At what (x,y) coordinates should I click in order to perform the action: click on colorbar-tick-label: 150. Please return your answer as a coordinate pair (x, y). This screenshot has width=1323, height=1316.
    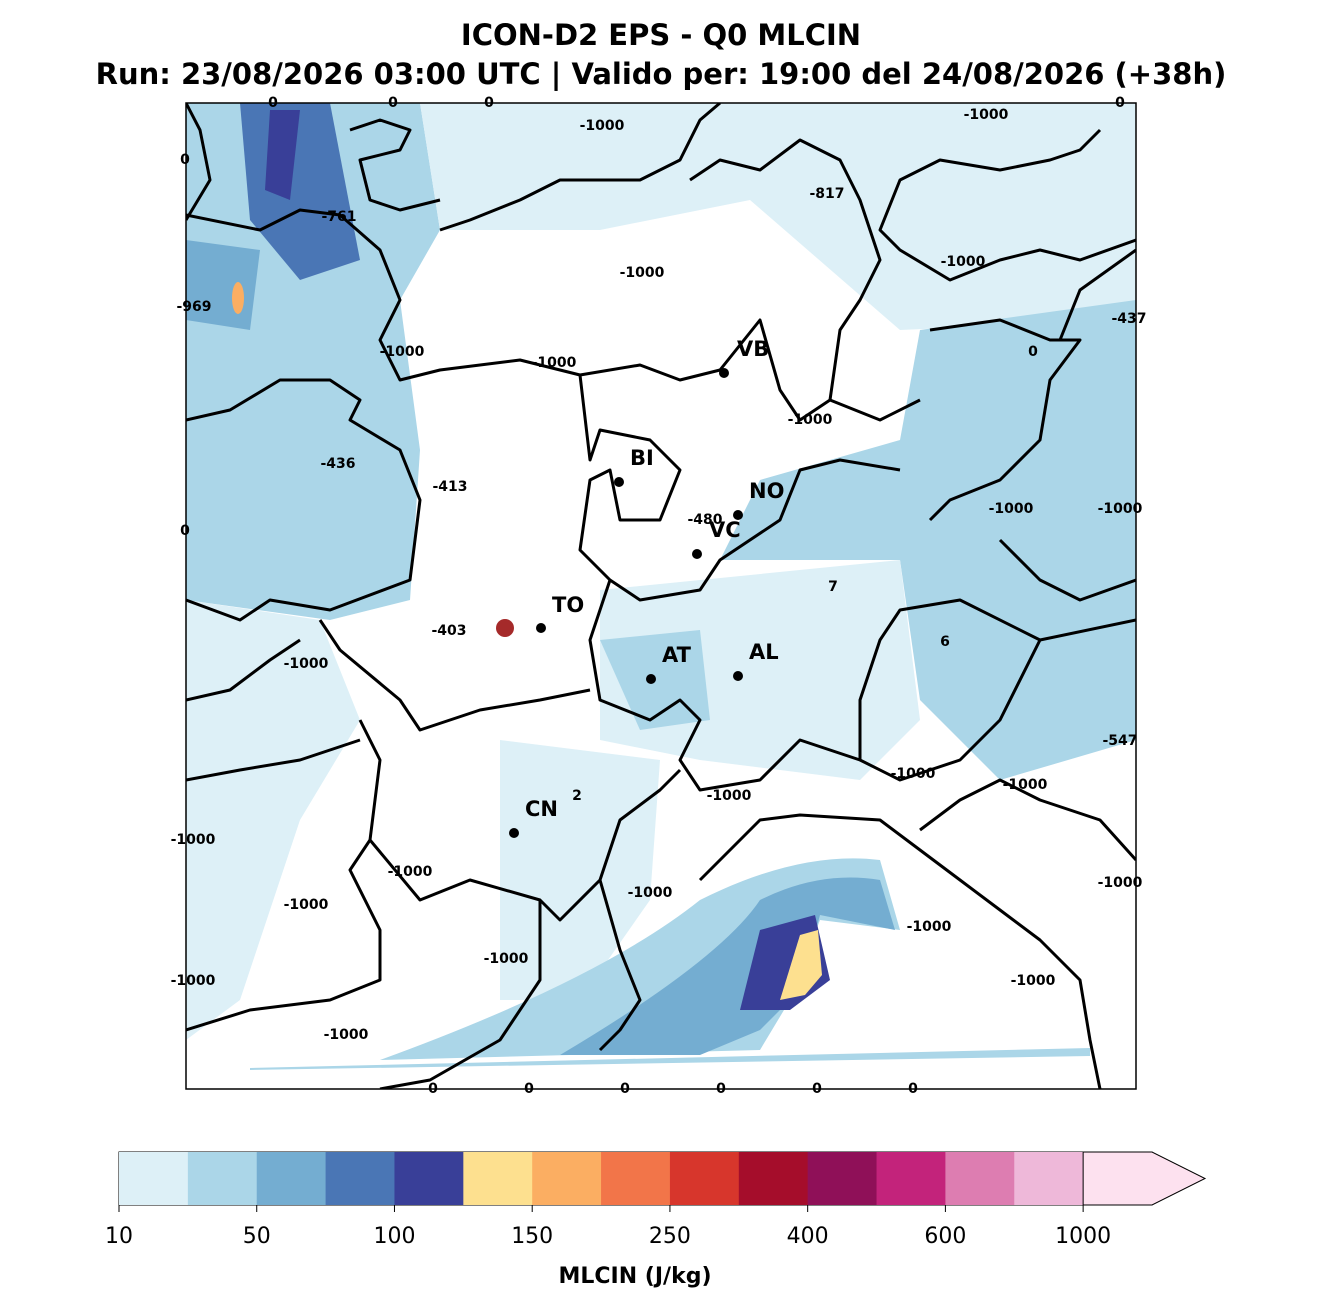
    Looking at the image, I should click on (532, 1236).